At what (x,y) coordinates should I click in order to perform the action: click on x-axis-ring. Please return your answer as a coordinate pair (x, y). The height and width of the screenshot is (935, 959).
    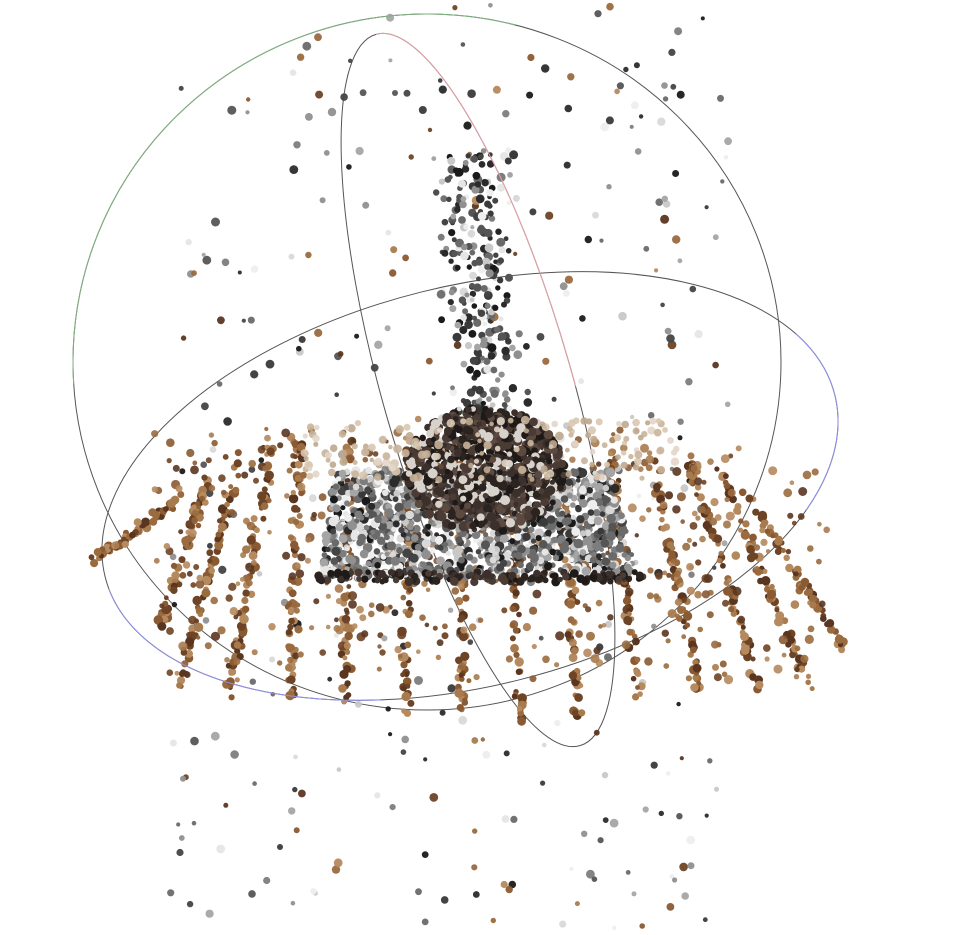
    Looking at the image, I should click on (475, 209).